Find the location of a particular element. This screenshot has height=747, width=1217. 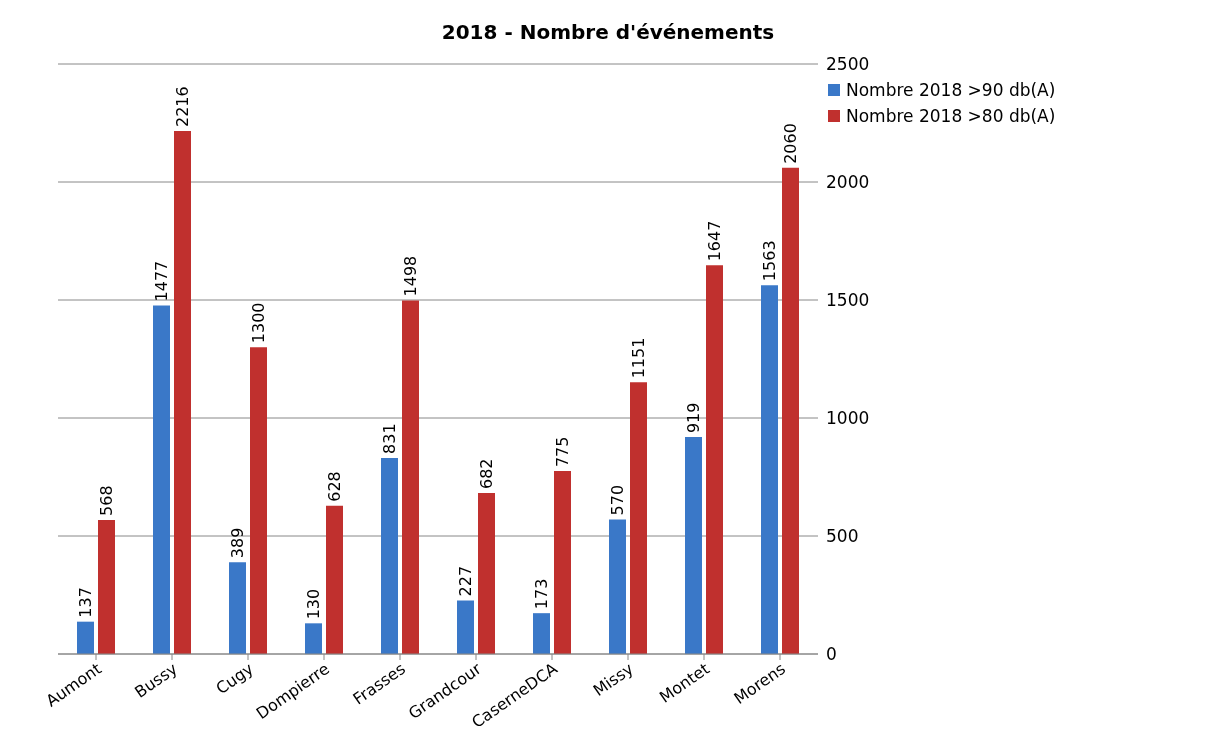

legend-label: Nombre 2018 >90 db(A) is located at coordinates (951, 90).